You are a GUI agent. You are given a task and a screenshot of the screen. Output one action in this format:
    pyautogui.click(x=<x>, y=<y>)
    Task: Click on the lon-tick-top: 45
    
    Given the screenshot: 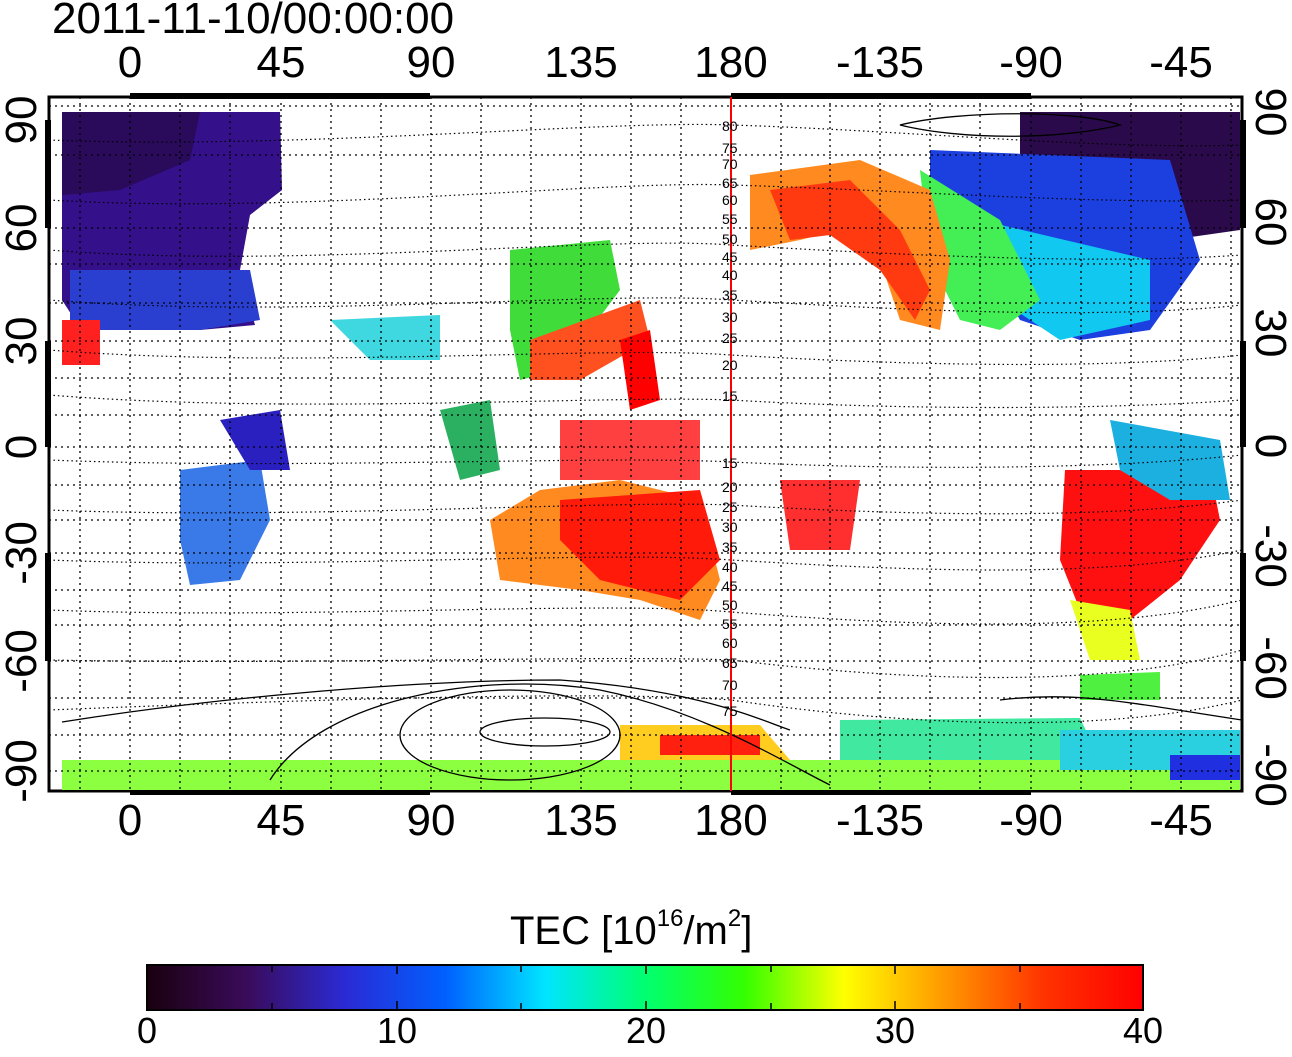 What is the action you would take?
    pyautogui.click(x=281, y=62)
    